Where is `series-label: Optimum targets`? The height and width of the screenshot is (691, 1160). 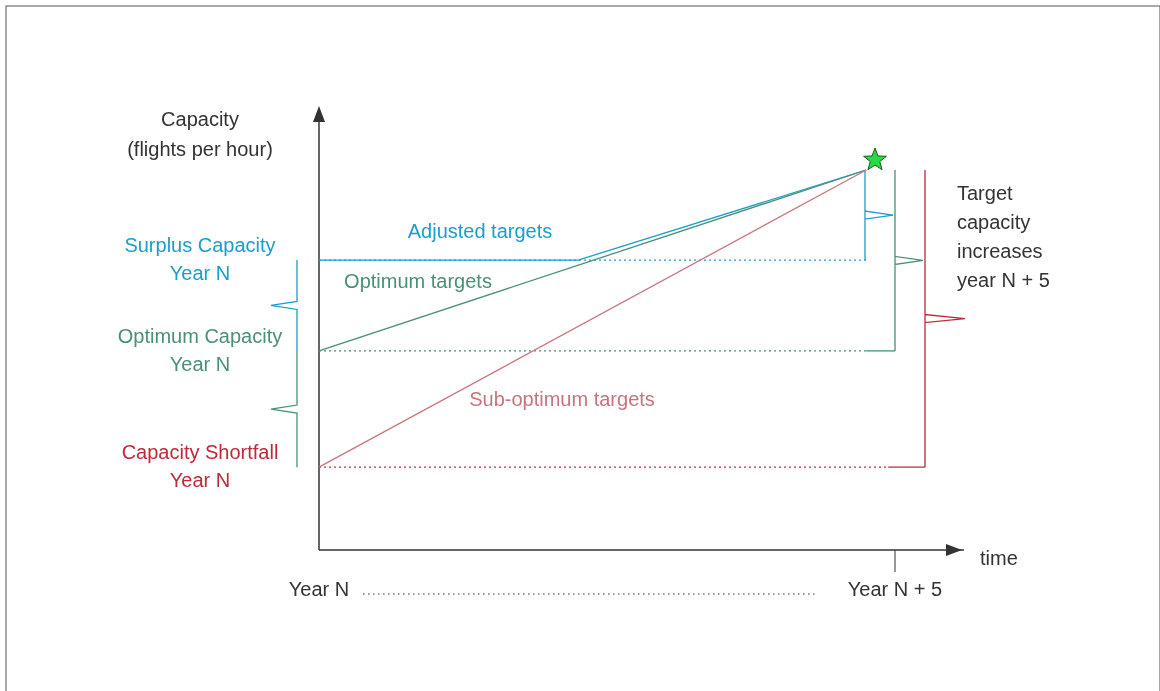
series-label: Optimum targets is located at coordinates (418, 281).